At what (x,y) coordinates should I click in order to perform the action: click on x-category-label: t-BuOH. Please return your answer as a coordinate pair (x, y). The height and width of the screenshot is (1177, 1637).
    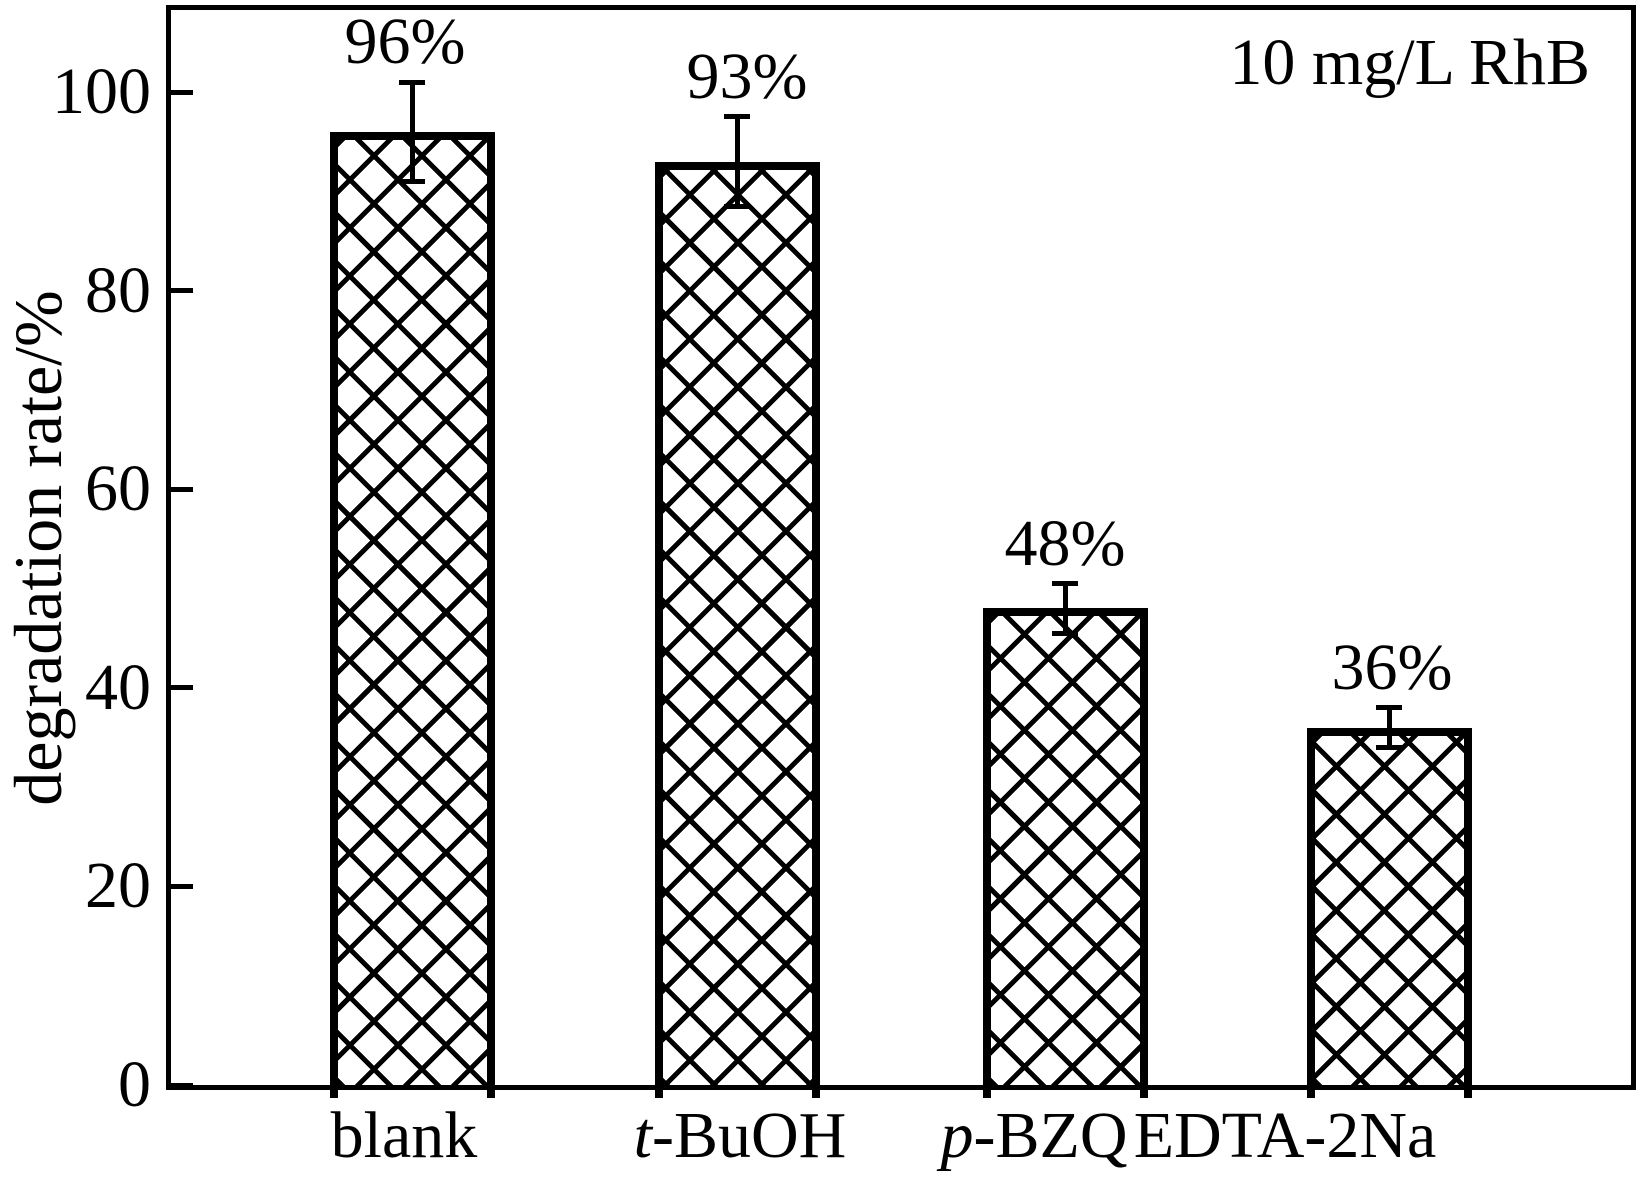
    Looking at the image, I should click on (740, 1135).